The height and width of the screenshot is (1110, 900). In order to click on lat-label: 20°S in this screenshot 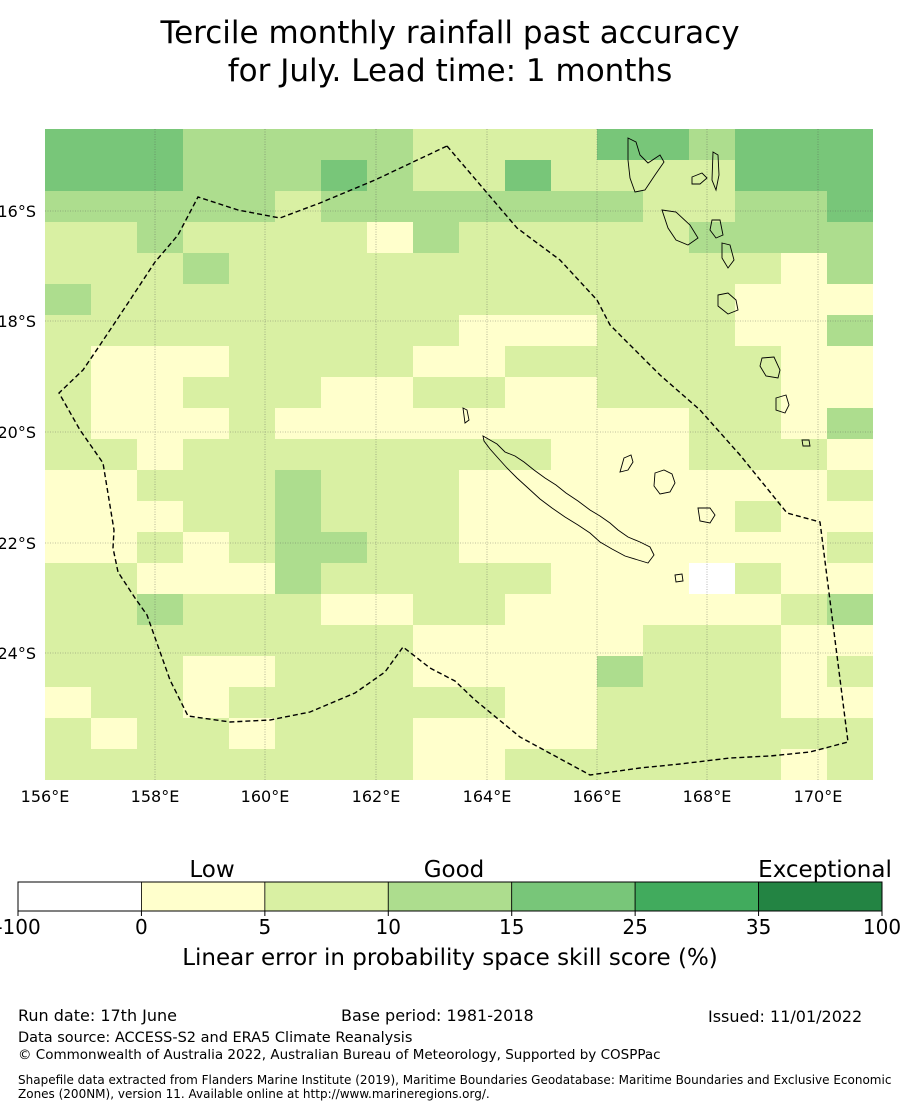, I will do `click(18, 432)`.